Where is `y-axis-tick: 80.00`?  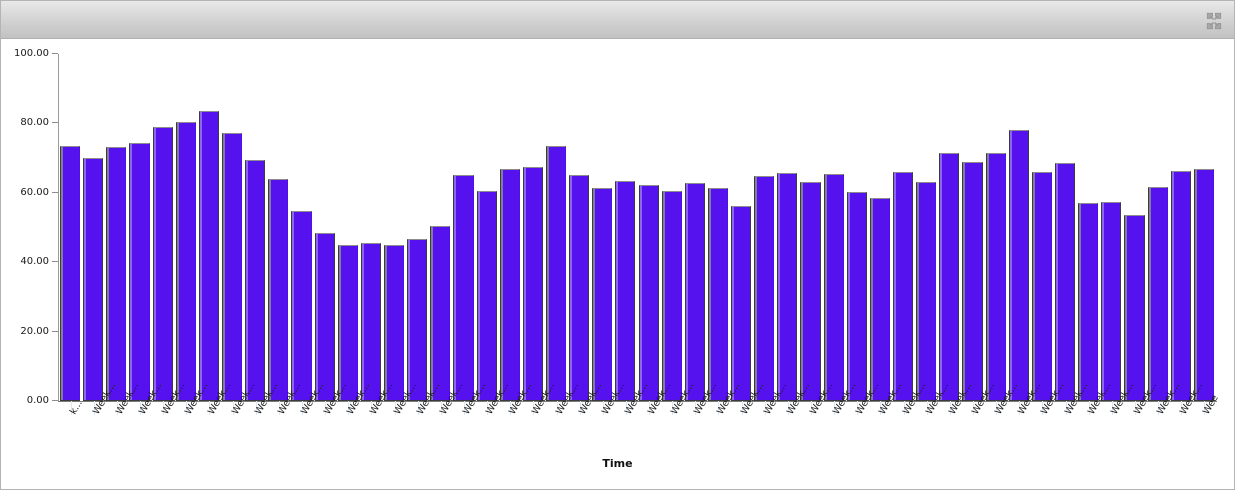
y-axis-tick: 80.00 is located at coordinates (30, 123).